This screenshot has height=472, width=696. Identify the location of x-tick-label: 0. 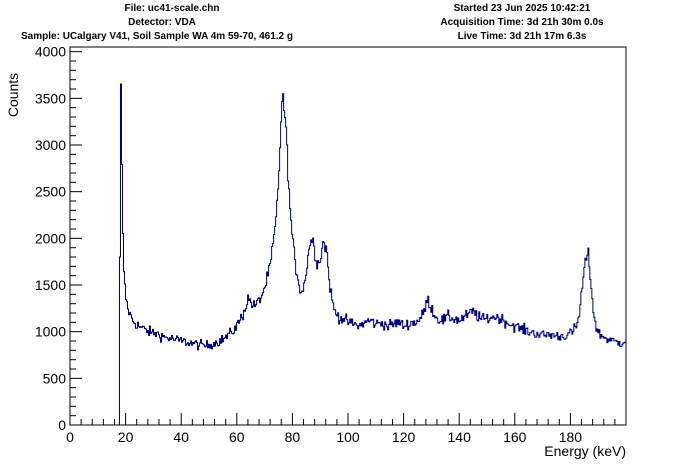
(70, 437).